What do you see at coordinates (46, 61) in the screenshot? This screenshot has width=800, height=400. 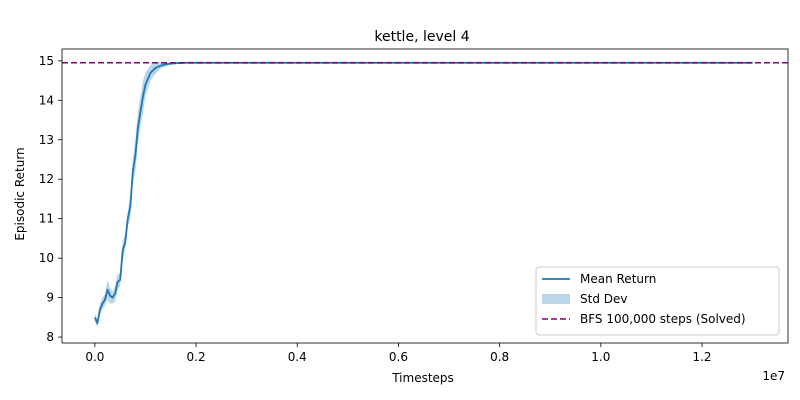 I see `y-tick-label: 15` at bounding box center [46, 61].